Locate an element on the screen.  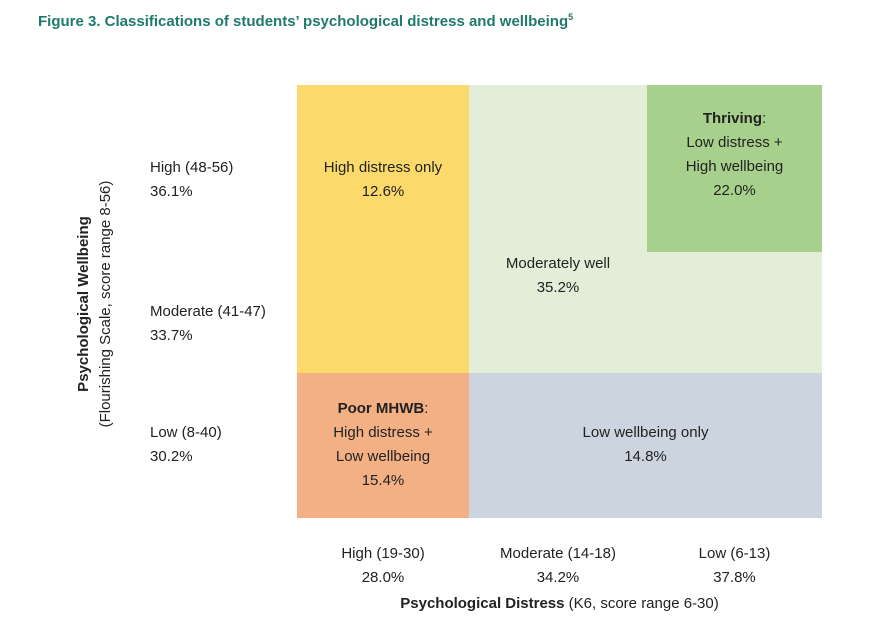
y-tick-high-label: High (48-56) is located at coordinates (192, 167).